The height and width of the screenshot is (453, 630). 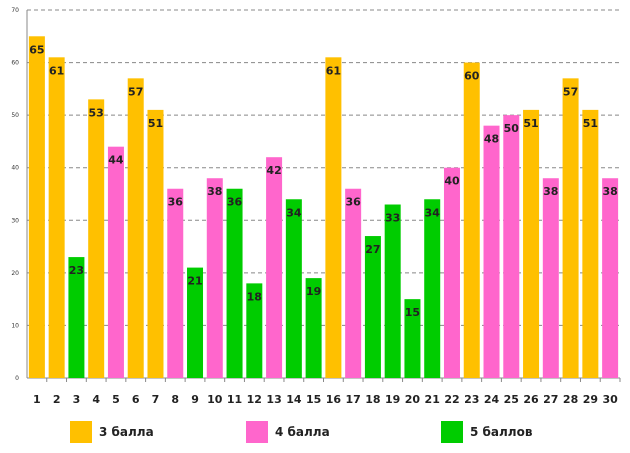 What do you see at coordinates (412, 312) in the screenshot?
I see `data-label: 15` at bounding box center [412, 312].